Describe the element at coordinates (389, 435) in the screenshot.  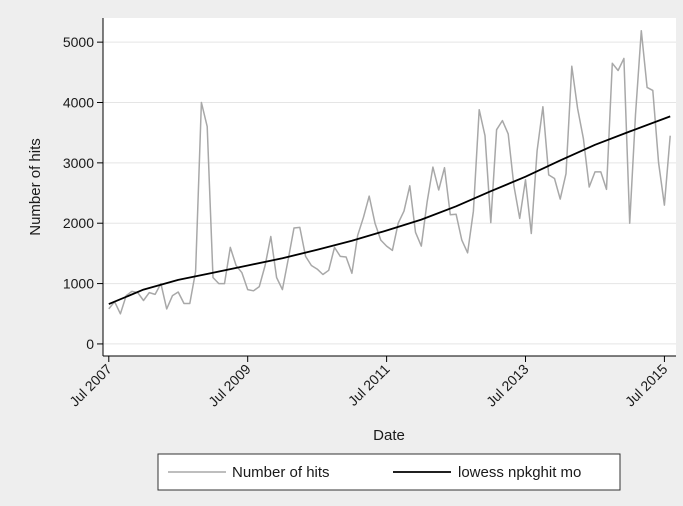
I see `x-axis-title: Date` at that location.